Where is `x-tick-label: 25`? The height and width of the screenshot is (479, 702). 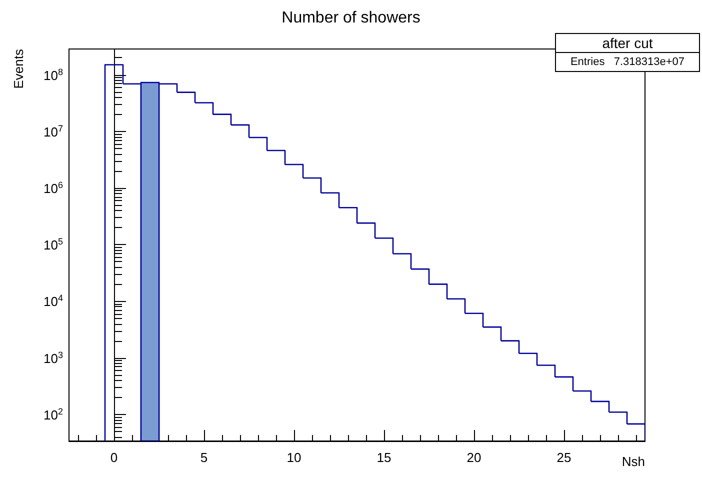
x-tick-label: 25 is located at coordinates (564, 457).